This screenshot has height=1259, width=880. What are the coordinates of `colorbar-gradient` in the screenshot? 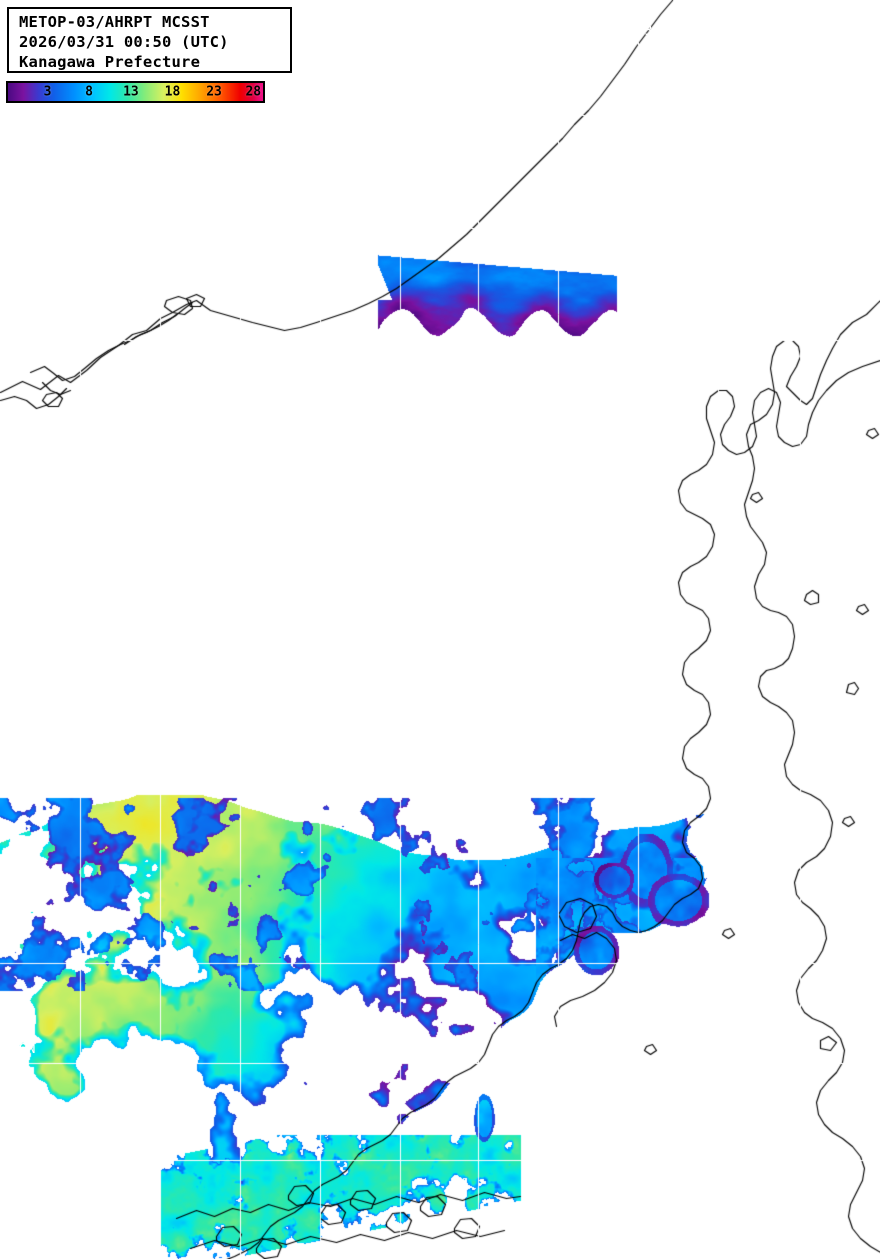 It's located at (135, 92).